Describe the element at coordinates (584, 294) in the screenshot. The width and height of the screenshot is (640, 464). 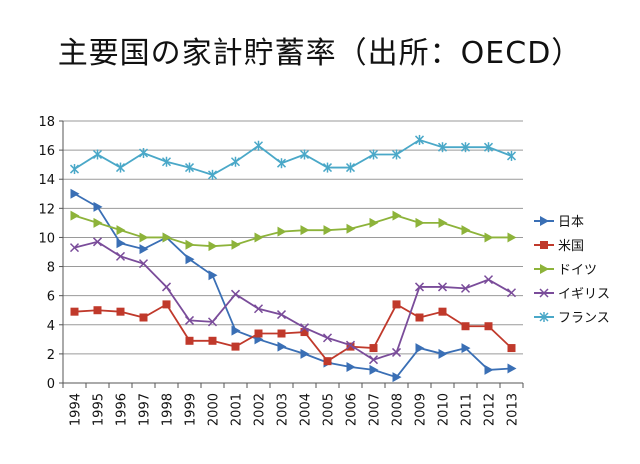
I see `legend-label: イギリス` at that location.